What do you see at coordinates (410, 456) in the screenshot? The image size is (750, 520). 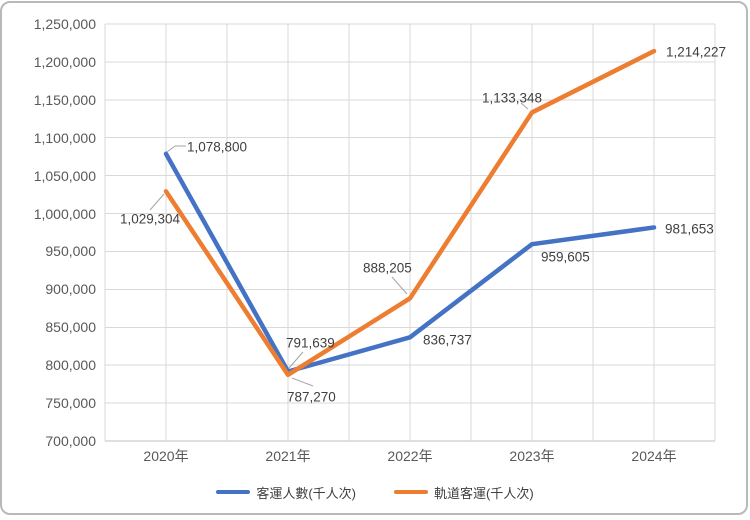 I see `x-category-label: 2022年` at bounding box center [410, 456].